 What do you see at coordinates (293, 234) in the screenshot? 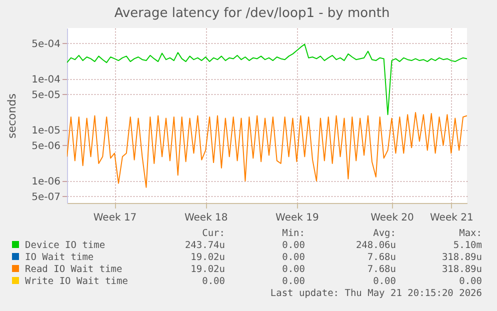
I see `text: Min:` at bounding box center [293, 234].